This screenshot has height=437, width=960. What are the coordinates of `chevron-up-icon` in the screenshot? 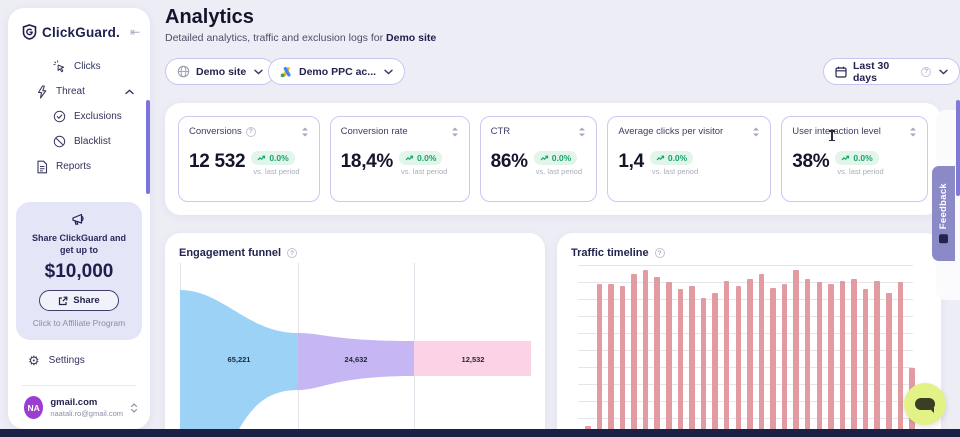 It's located at (129, 91).